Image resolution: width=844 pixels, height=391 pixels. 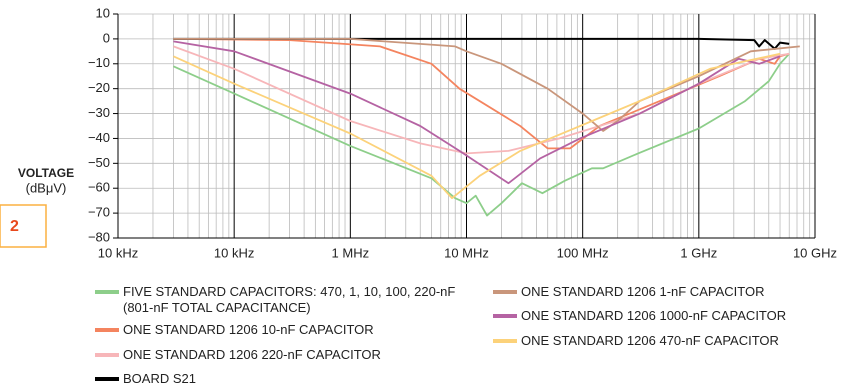 What do you see at coordinates (14, 226) in the screenshot?
I see `figure-label: 2` at bounding box center [14, 226].